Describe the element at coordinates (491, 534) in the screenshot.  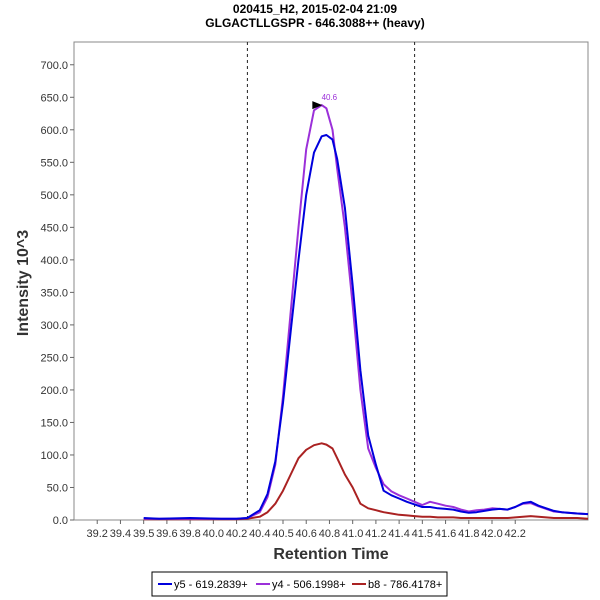
I see `x-tick-label: 42.0` at that location.